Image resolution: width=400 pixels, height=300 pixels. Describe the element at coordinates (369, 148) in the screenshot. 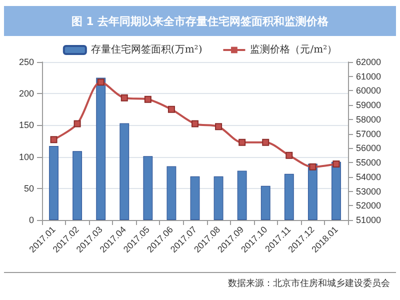

I see `y2-tick-label: 56000` at that location.